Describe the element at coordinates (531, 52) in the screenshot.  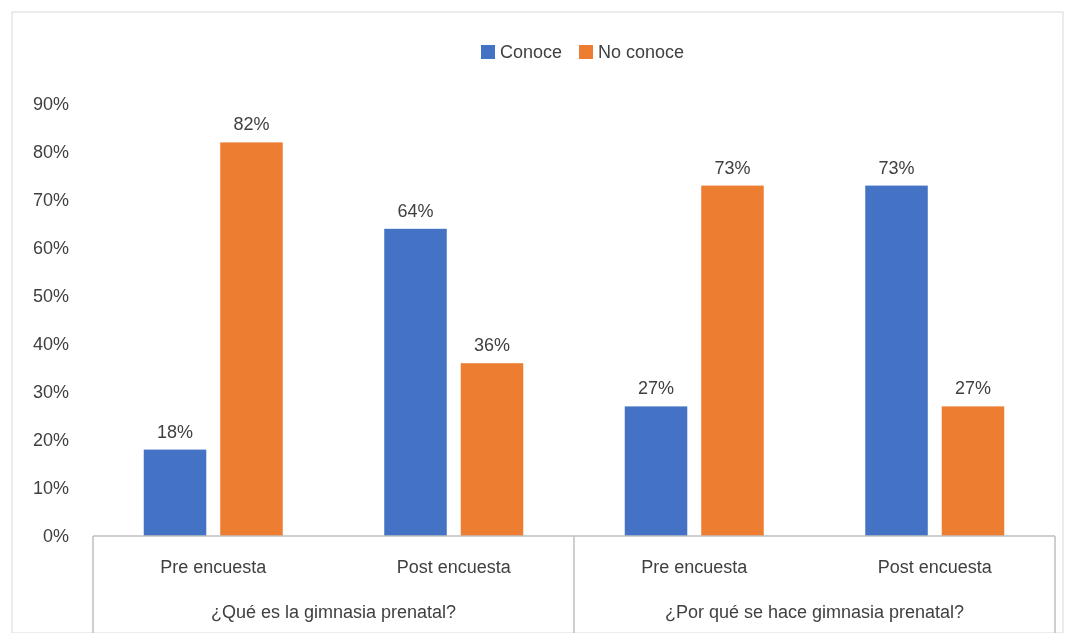
I see `legend-label: Conoce` at that location.